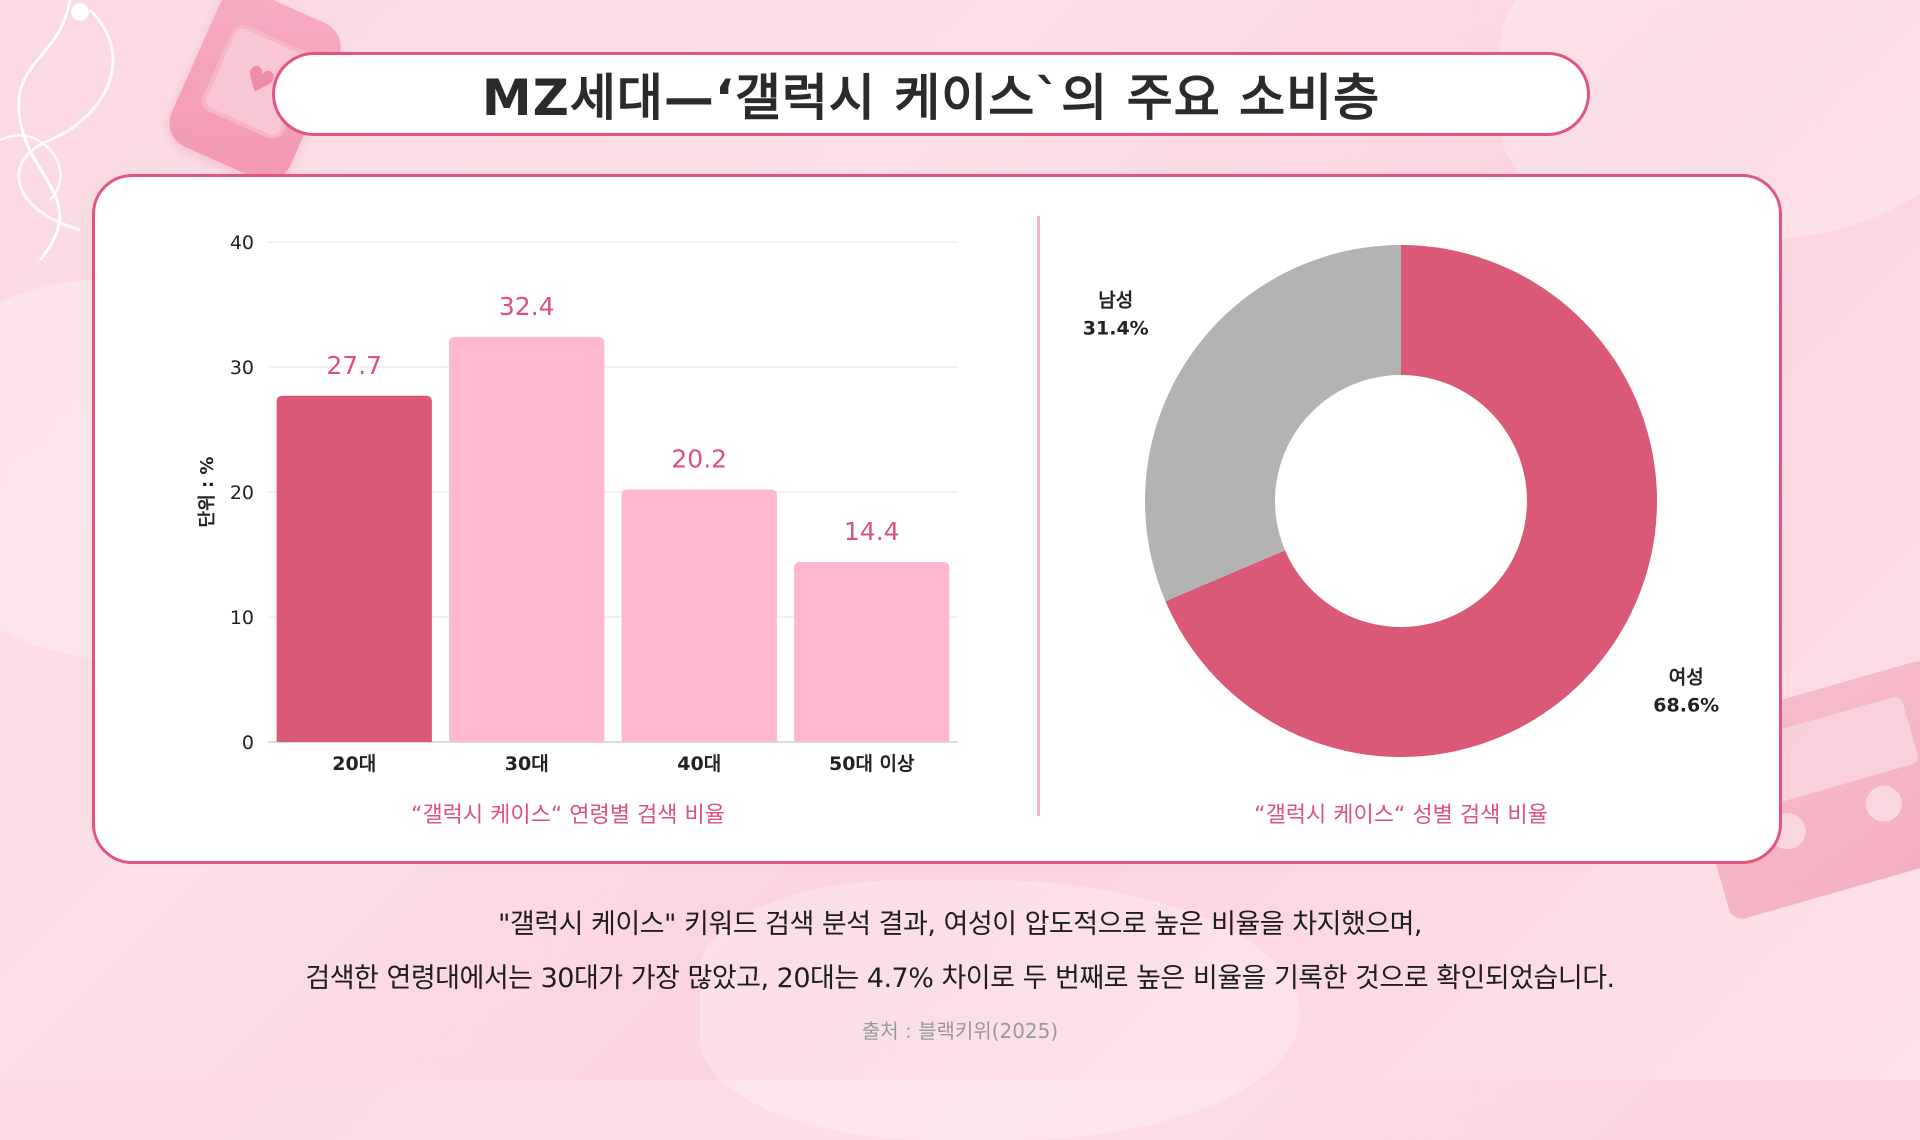 The width and height of the screenshot is (1920, 1140). Describe the element at coordinates (207, 492) in the screenshot. I see `bar-y-axis-label: 단위 : %` at that location.